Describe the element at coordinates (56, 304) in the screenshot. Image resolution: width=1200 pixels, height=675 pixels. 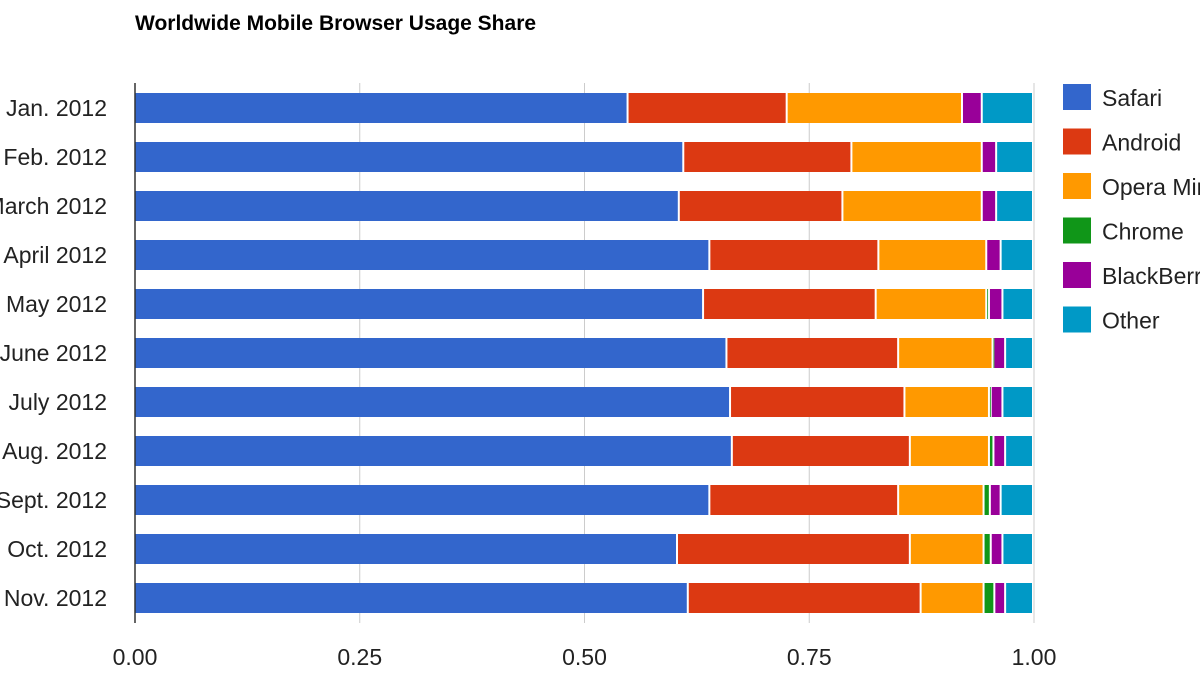
I see `category-label: May 2012` at that location.